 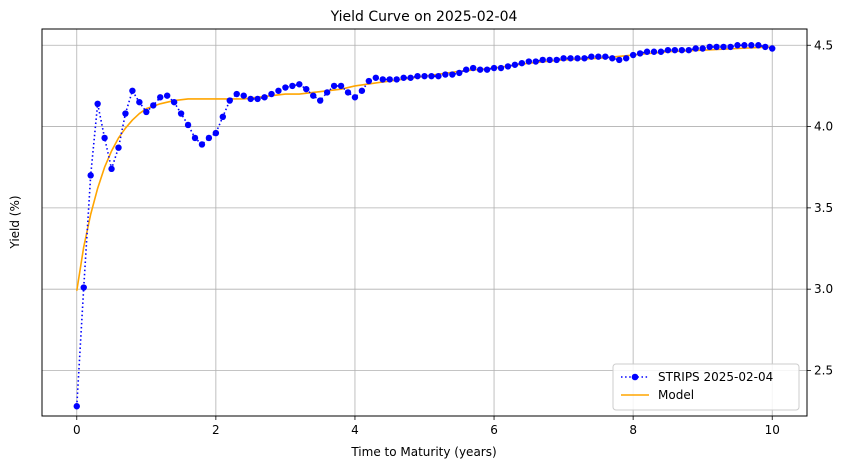 I want to click on x-tick-label: 4, so click(x=355, y=430).